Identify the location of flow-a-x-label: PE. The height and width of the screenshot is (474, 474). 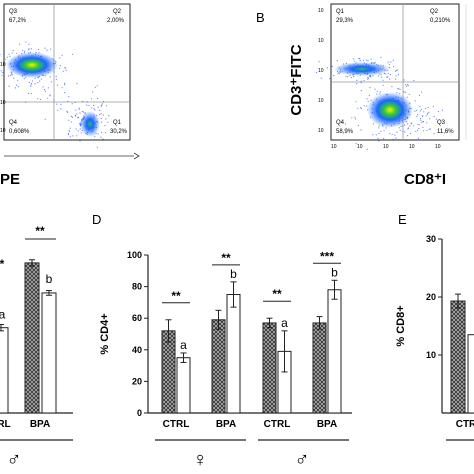
(10, 179).